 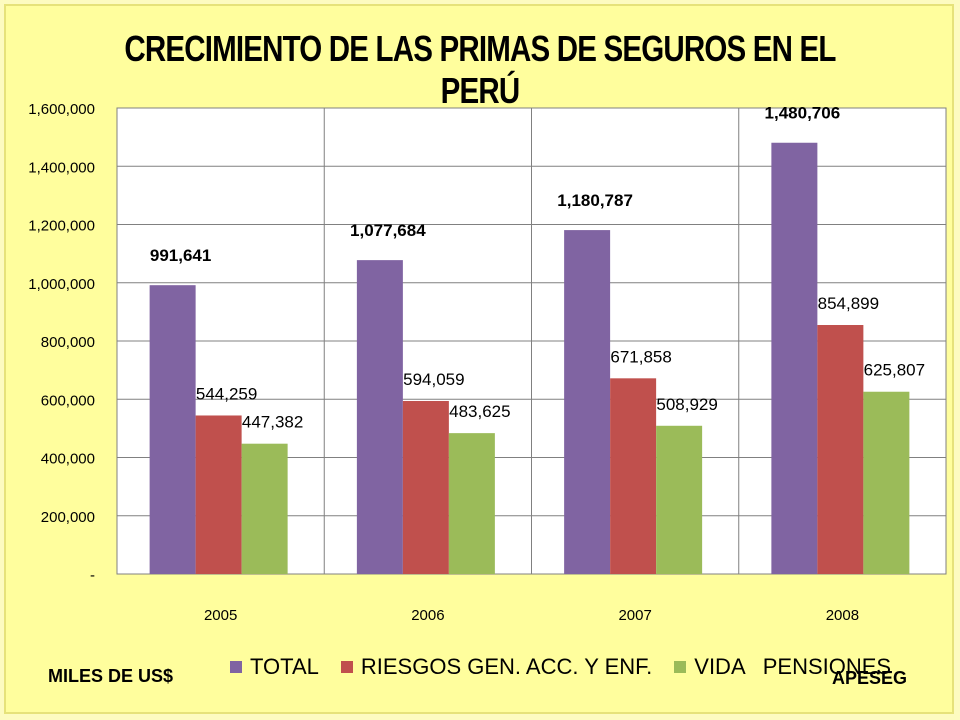 I want to click on data-label: 447,382, so click(x=272, y=422).